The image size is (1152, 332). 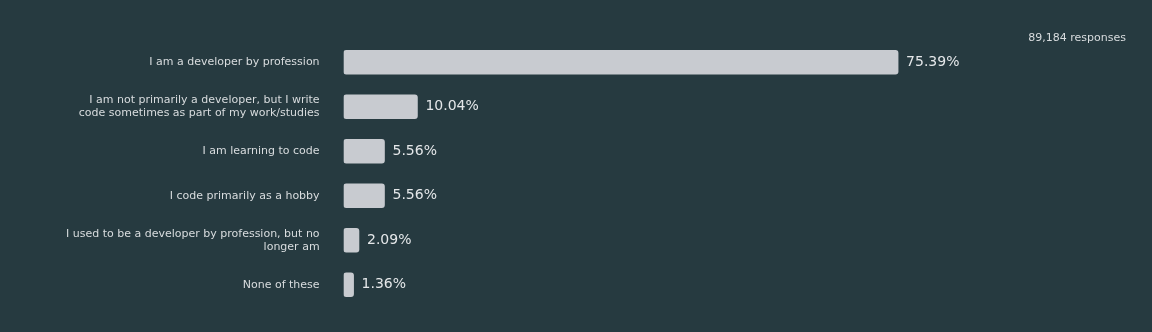 What do you see at coordinates (261, 151) in the screenshot?
I see `y-tick-label: I am learning to code` at bounding box center [261, 151].